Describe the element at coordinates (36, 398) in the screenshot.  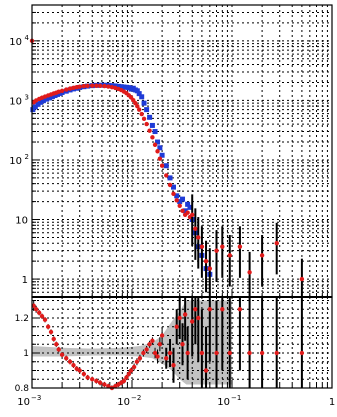
I see `x-tick-exponent: −3` at that location.